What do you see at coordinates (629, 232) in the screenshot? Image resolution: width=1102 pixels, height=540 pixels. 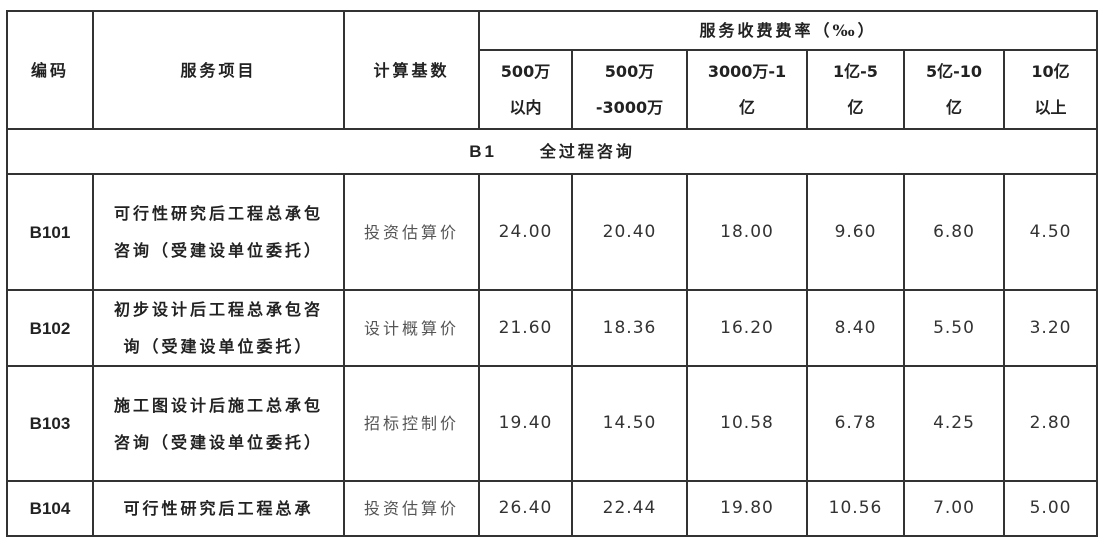 I see `rate-cell: 20.40` at bounding box center [629, 232].